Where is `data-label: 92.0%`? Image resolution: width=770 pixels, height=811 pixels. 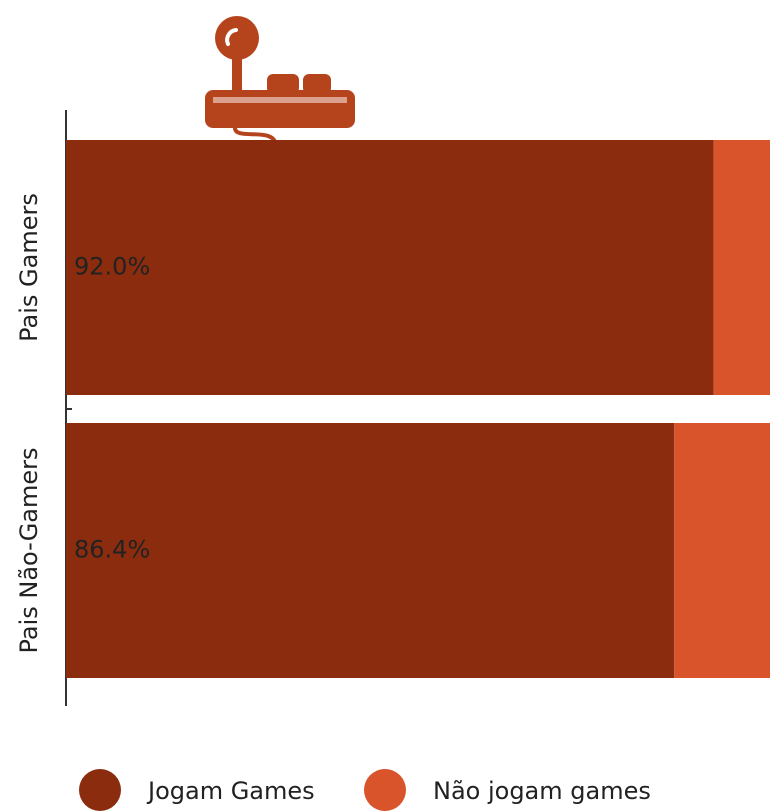 data-label: 92.0% is located at coordinates (112, 267).